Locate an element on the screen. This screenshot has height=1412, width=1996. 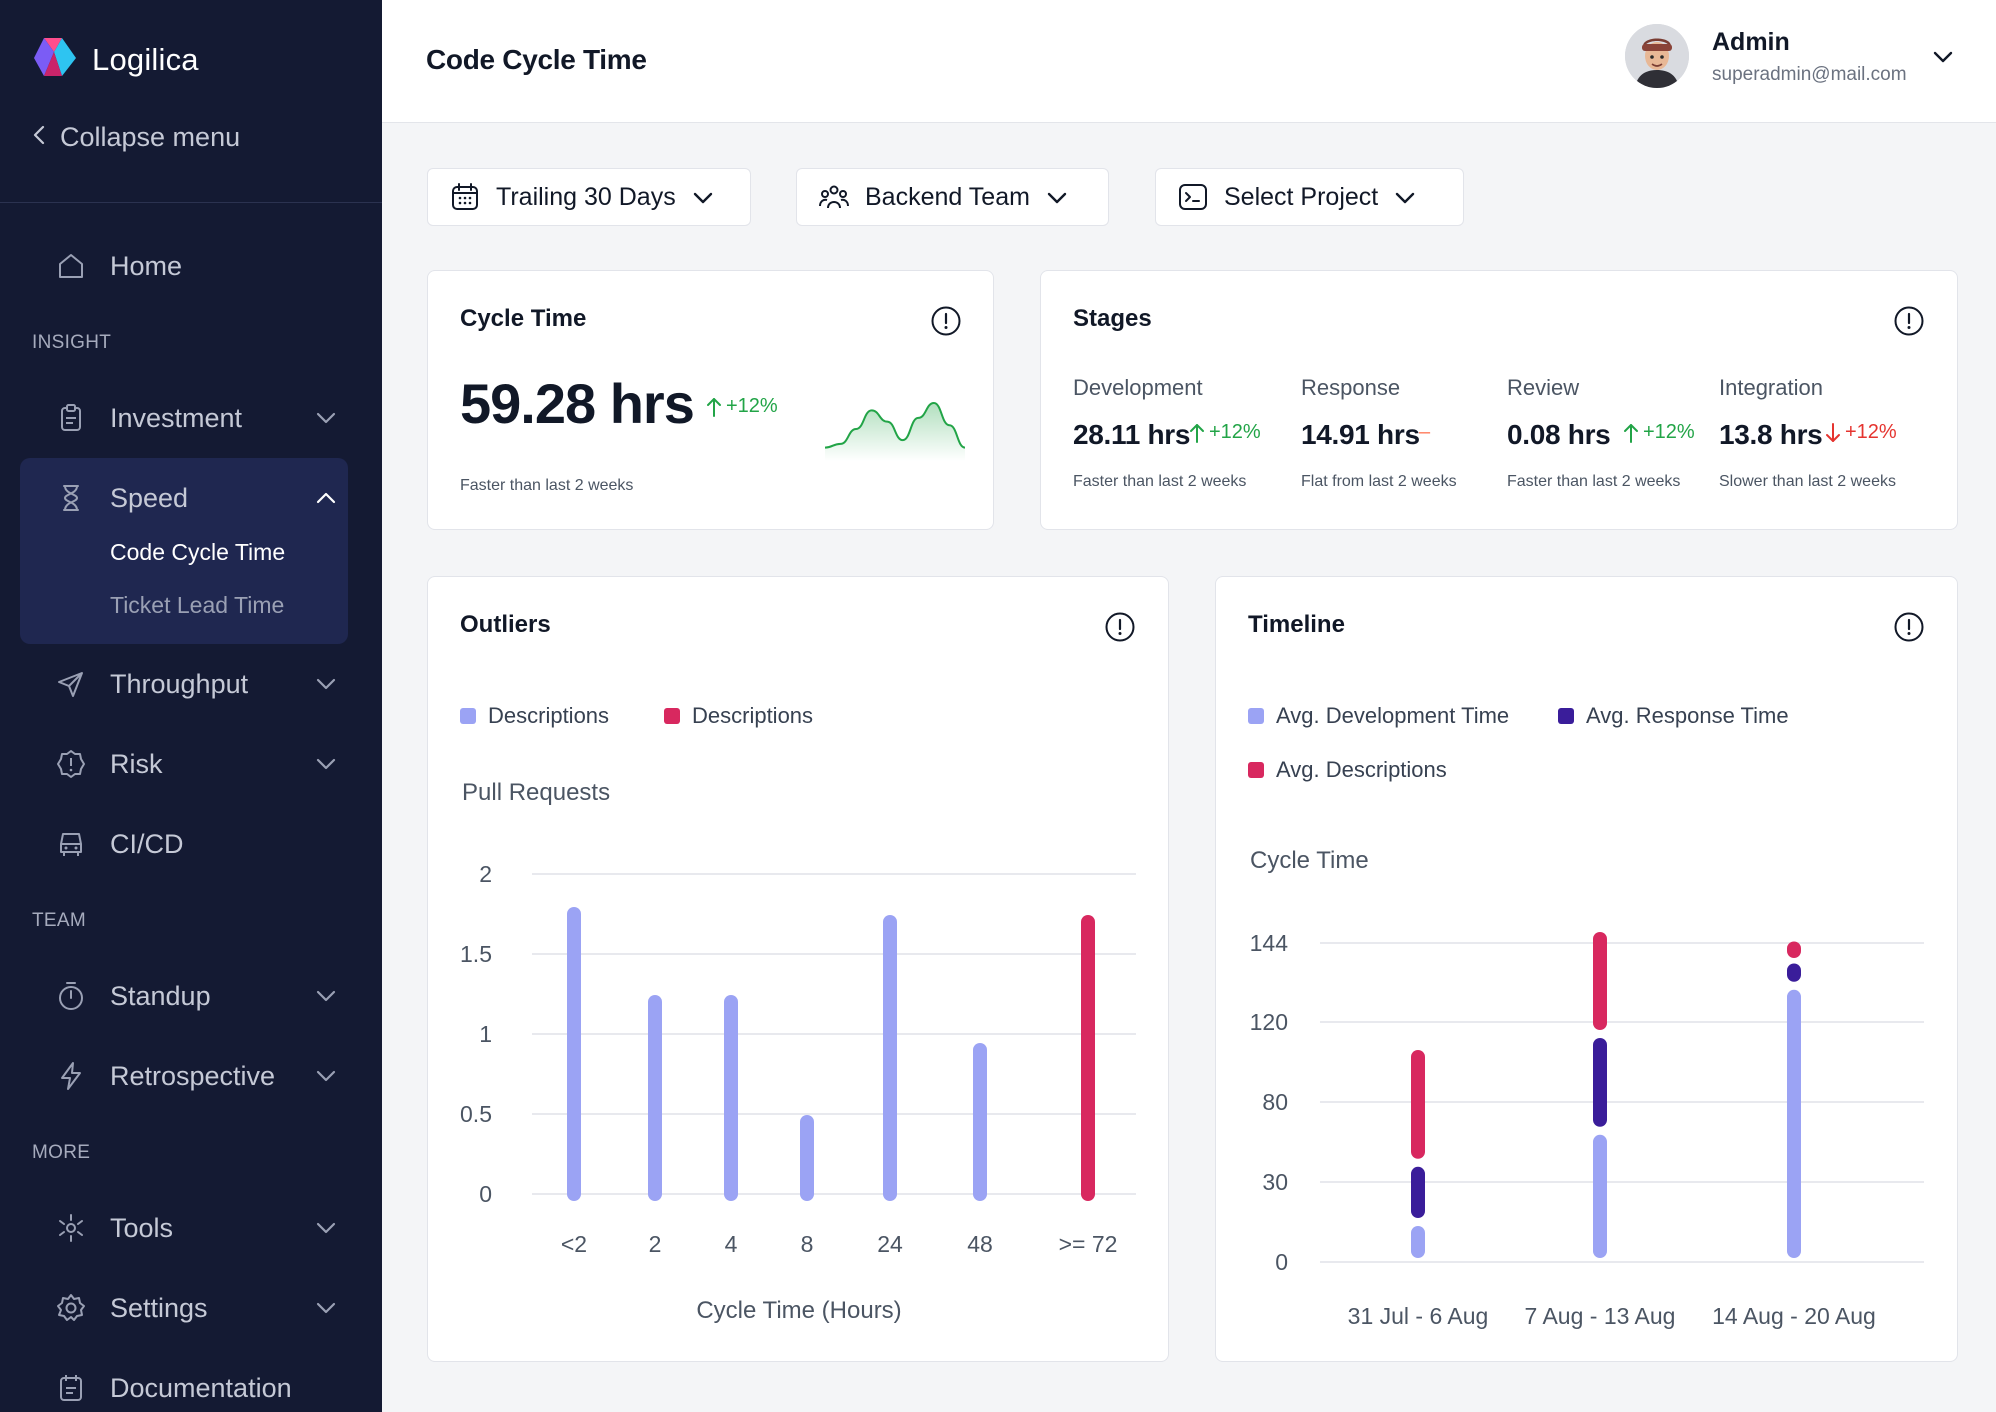
sidebar-subitem-ticket-lead-time: Ticket Lead Time is located at coordinates (197, 605).